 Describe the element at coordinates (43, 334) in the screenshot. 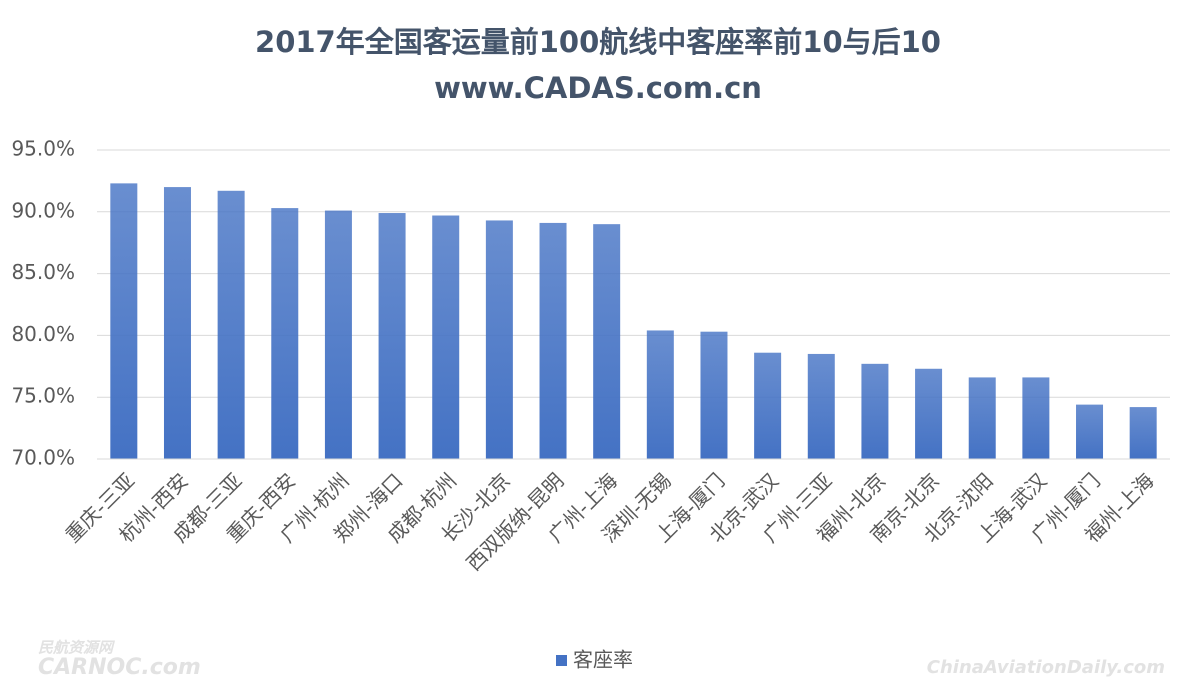

I see `y-tick-label: 80.0%` at that location.